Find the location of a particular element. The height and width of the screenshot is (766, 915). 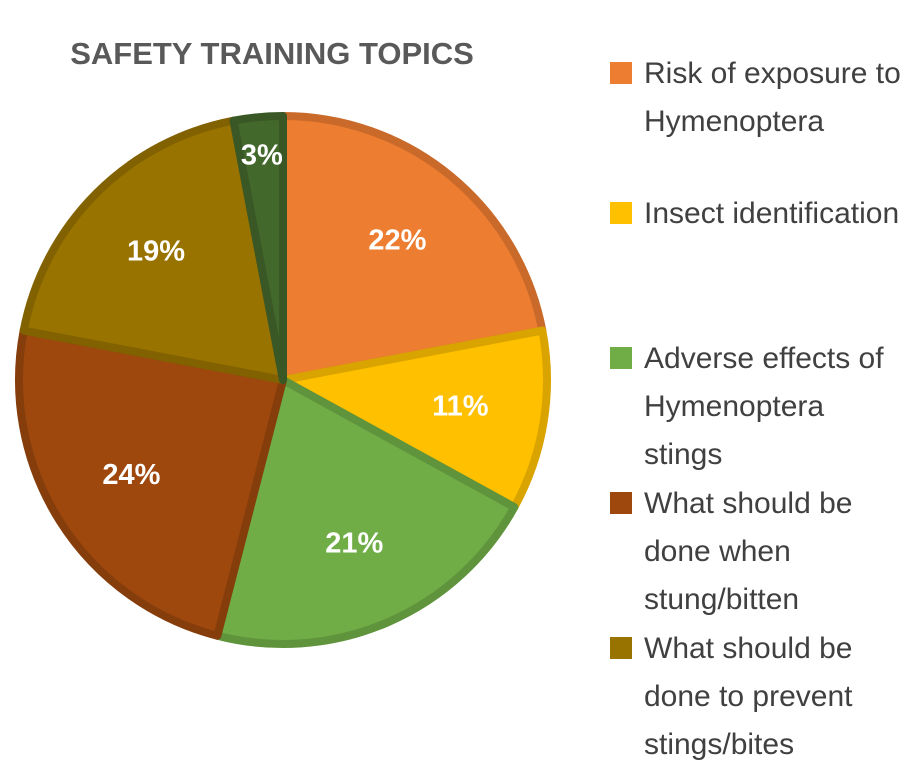

data-label: 19% is located at coordinates (156, 252).